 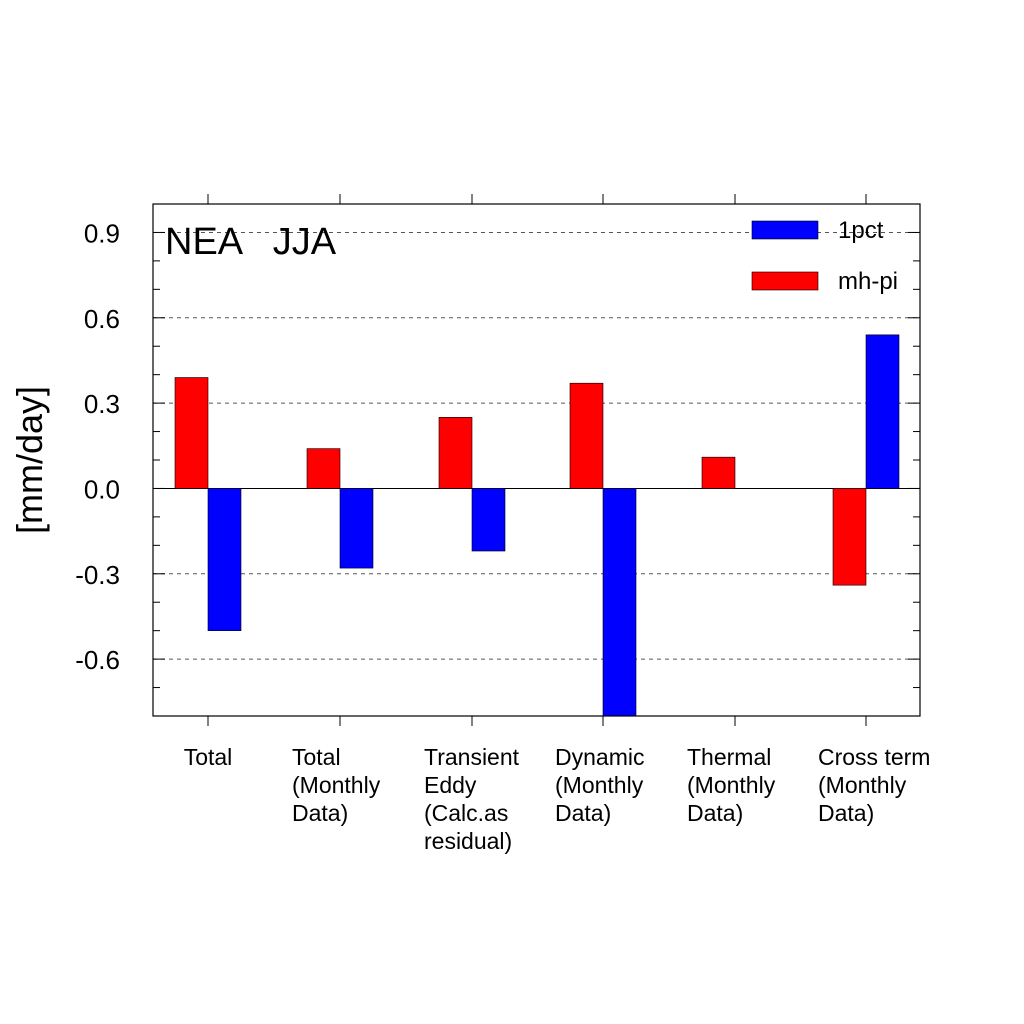 What do you see at coordinates (102, 319) in the screenshot?
I see `y-tick-label: 0.6` at bounding box center [102, 319].